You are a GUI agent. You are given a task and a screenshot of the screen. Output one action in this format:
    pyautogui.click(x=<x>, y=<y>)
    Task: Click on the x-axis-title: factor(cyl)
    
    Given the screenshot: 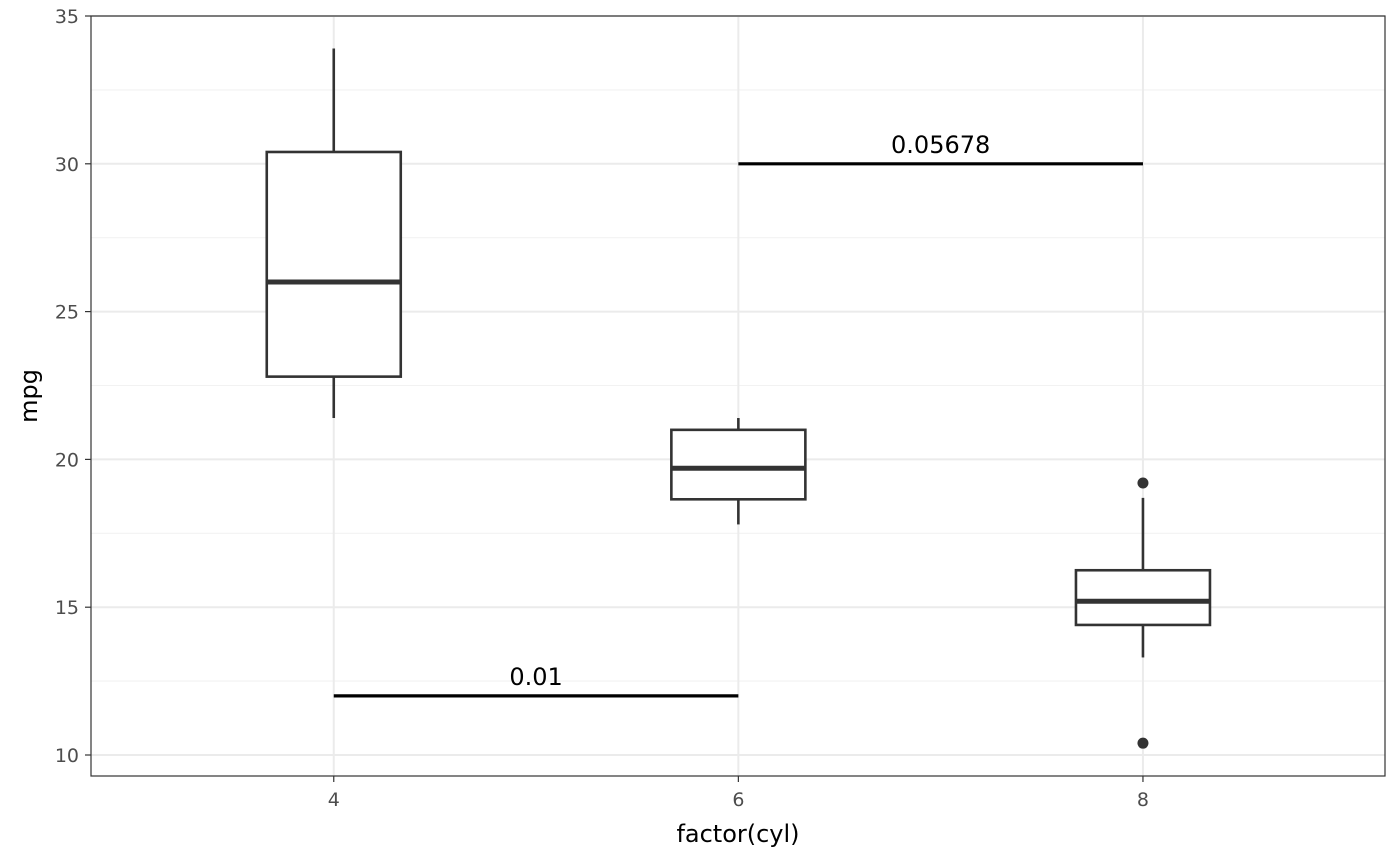 What is the action you would take?
    pyautogui.click(x=737, y=834)
    